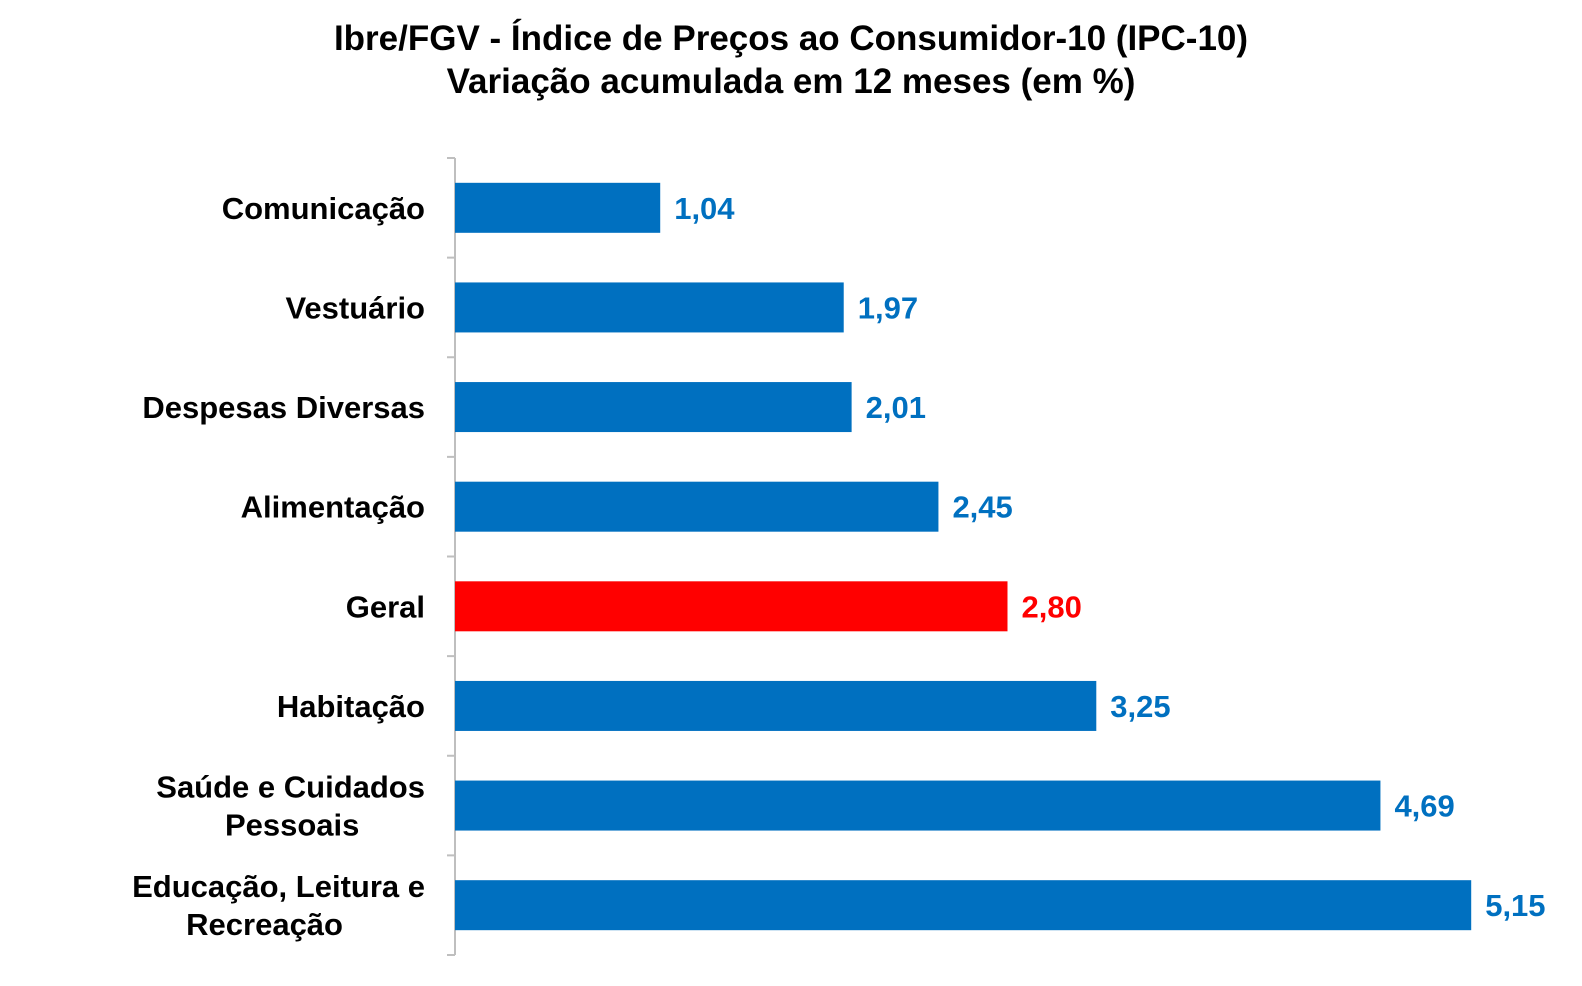 The image size is (1582, 986). I want to click on category-label-line: Pessoais, so click(292, 825).